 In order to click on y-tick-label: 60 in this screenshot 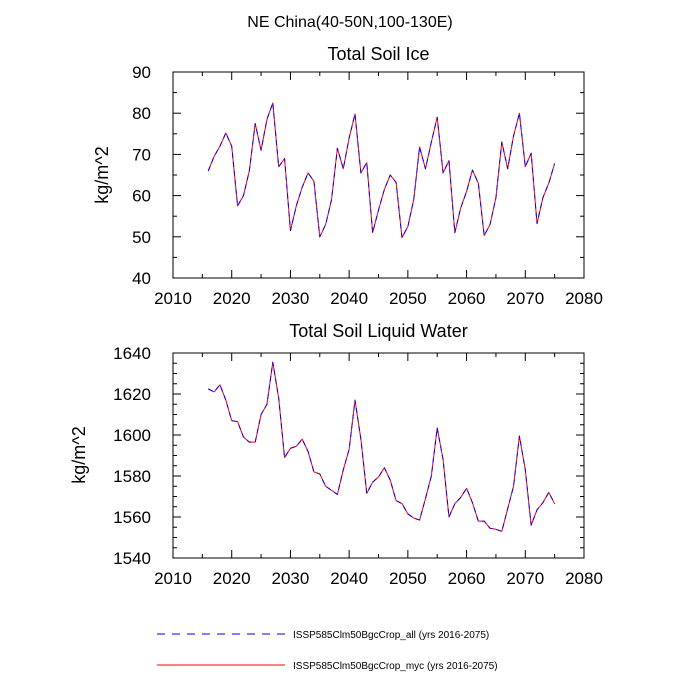, I will do `click(141, 196)`.